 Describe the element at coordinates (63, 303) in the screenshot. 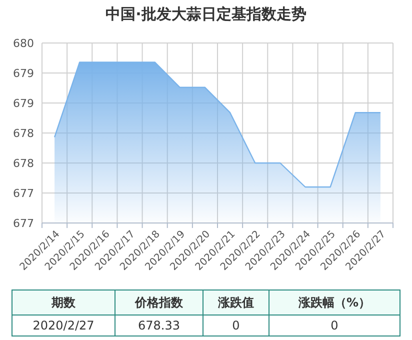

I see `text: 期数` at that location.